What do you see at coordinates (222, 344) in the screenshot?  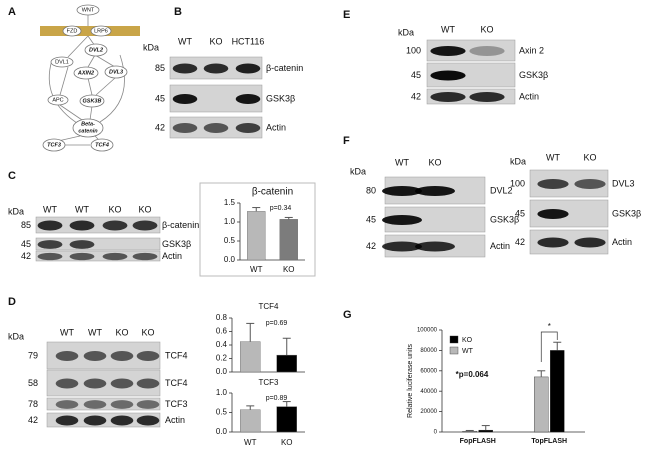 I see `y-tick-label: 0.4` at bounding box center [222, 344].